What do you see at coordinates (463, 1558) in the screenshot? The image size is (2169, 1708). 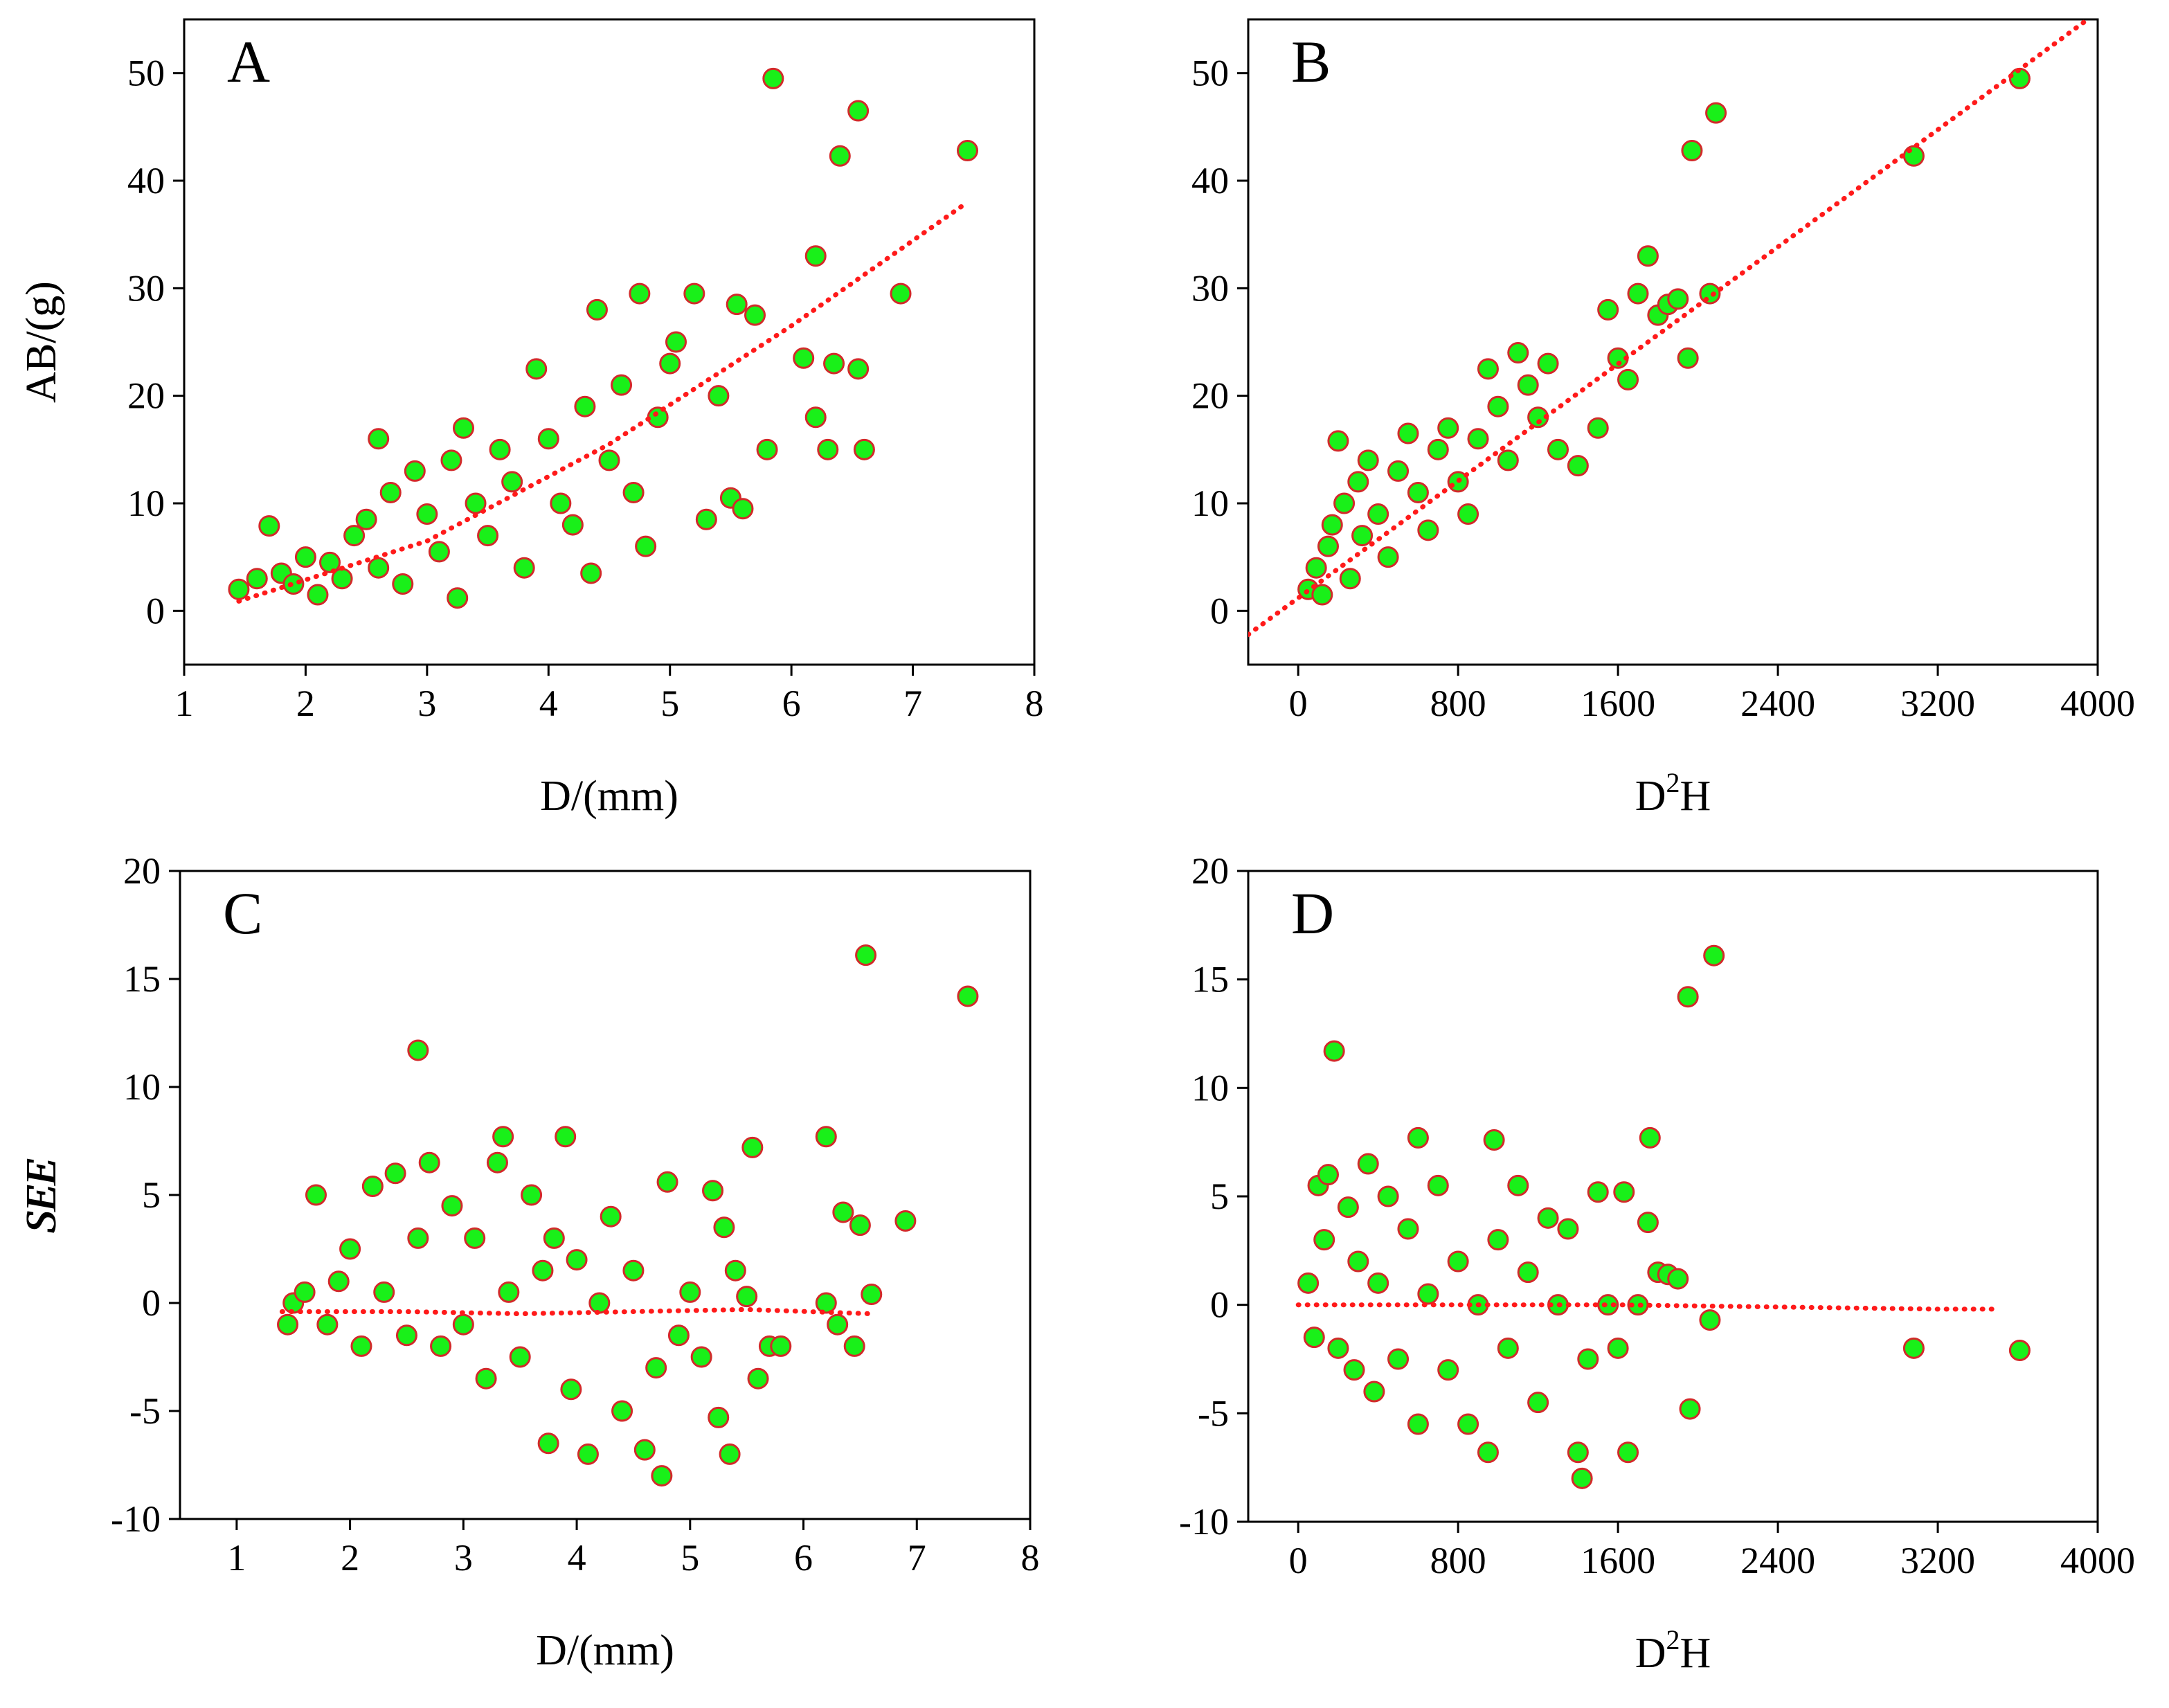 I see `x-tick-label: 3` at bounding box center [463, 1558].